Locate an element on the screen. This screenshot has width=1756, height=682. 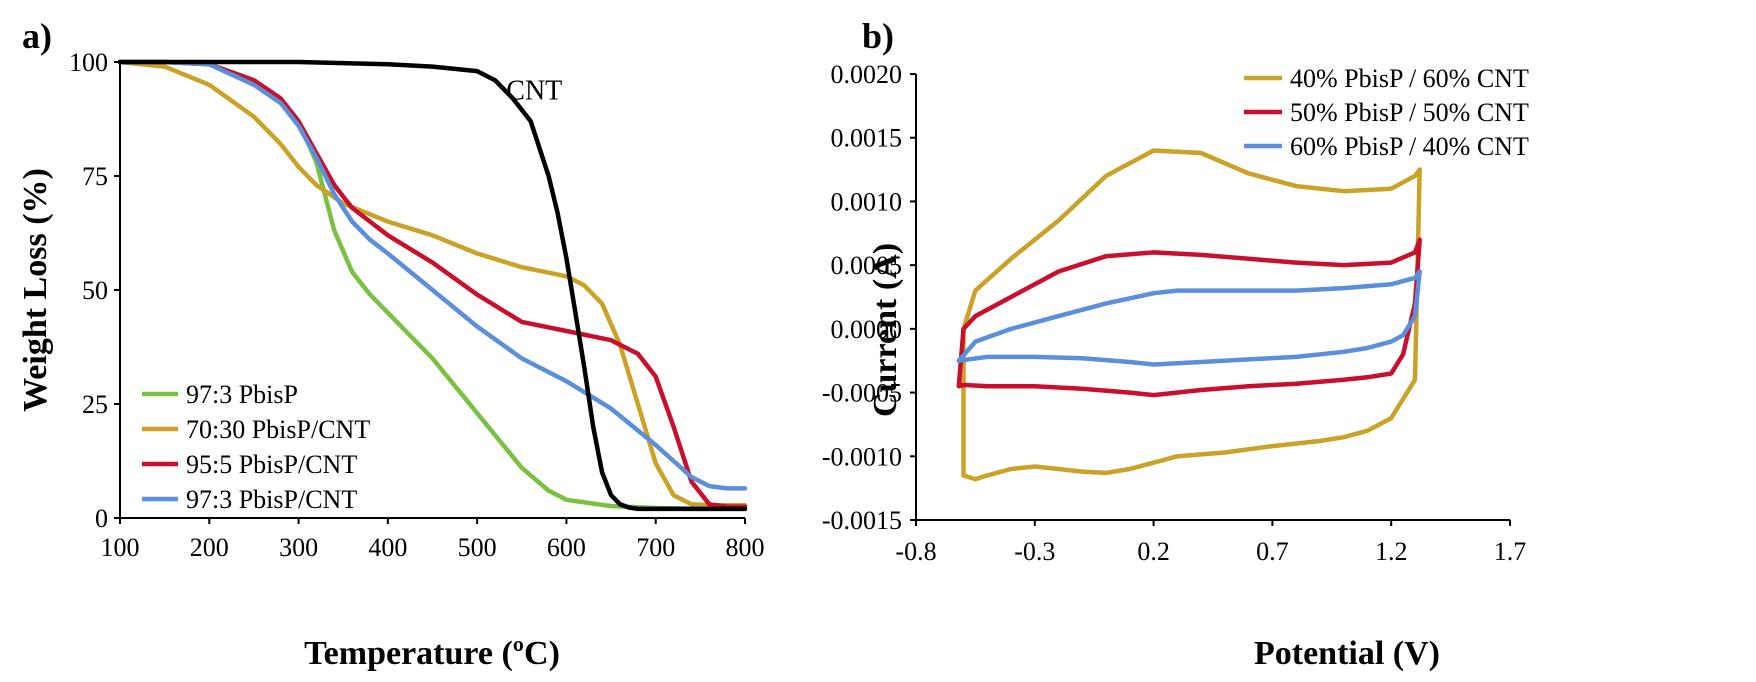
cnt-annotation: CNT is located at coordinates (534, 90).